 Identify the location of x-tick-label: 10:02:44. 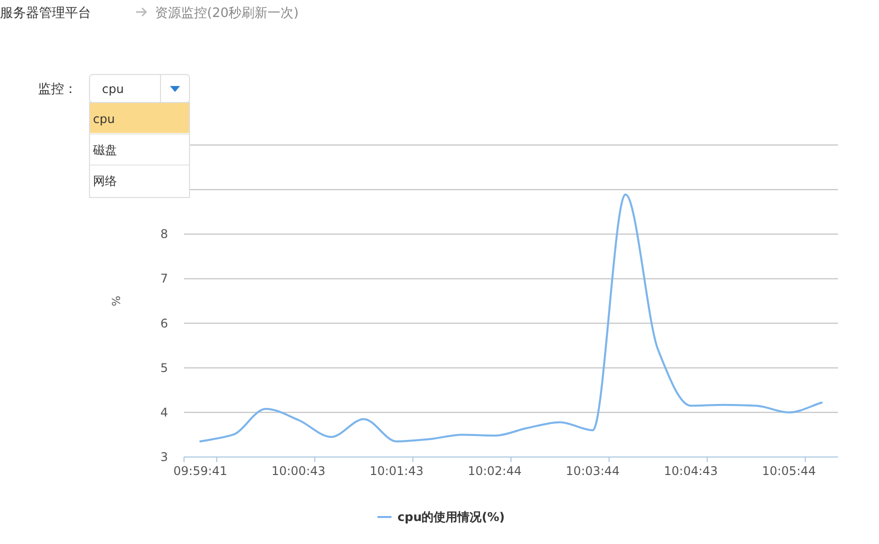
(495, 471).